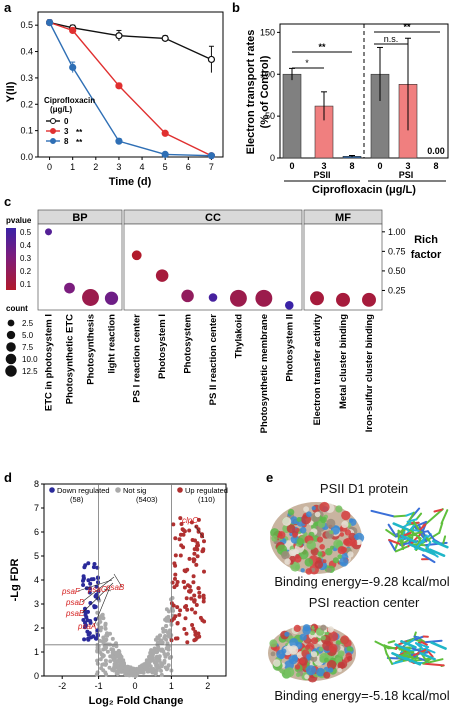  Describe the element at coordinates (134, 686) in the screenshot. I see `d-xtick-label: 0` at that location.